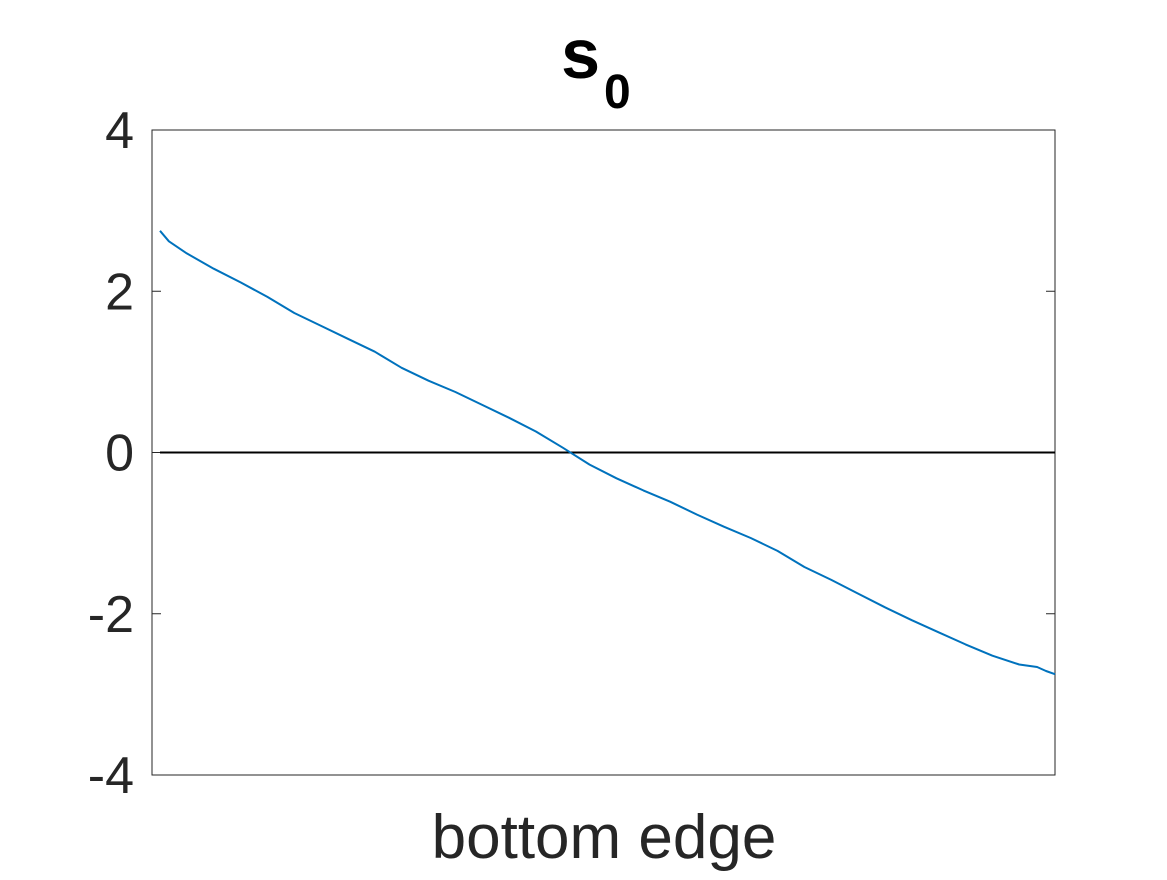 This screenshot has height=880, width=1167. What do you see at coordinates (111, 615) in the screenshot?
I see `y-tick-label: -2` at bounding box center [111, 615].